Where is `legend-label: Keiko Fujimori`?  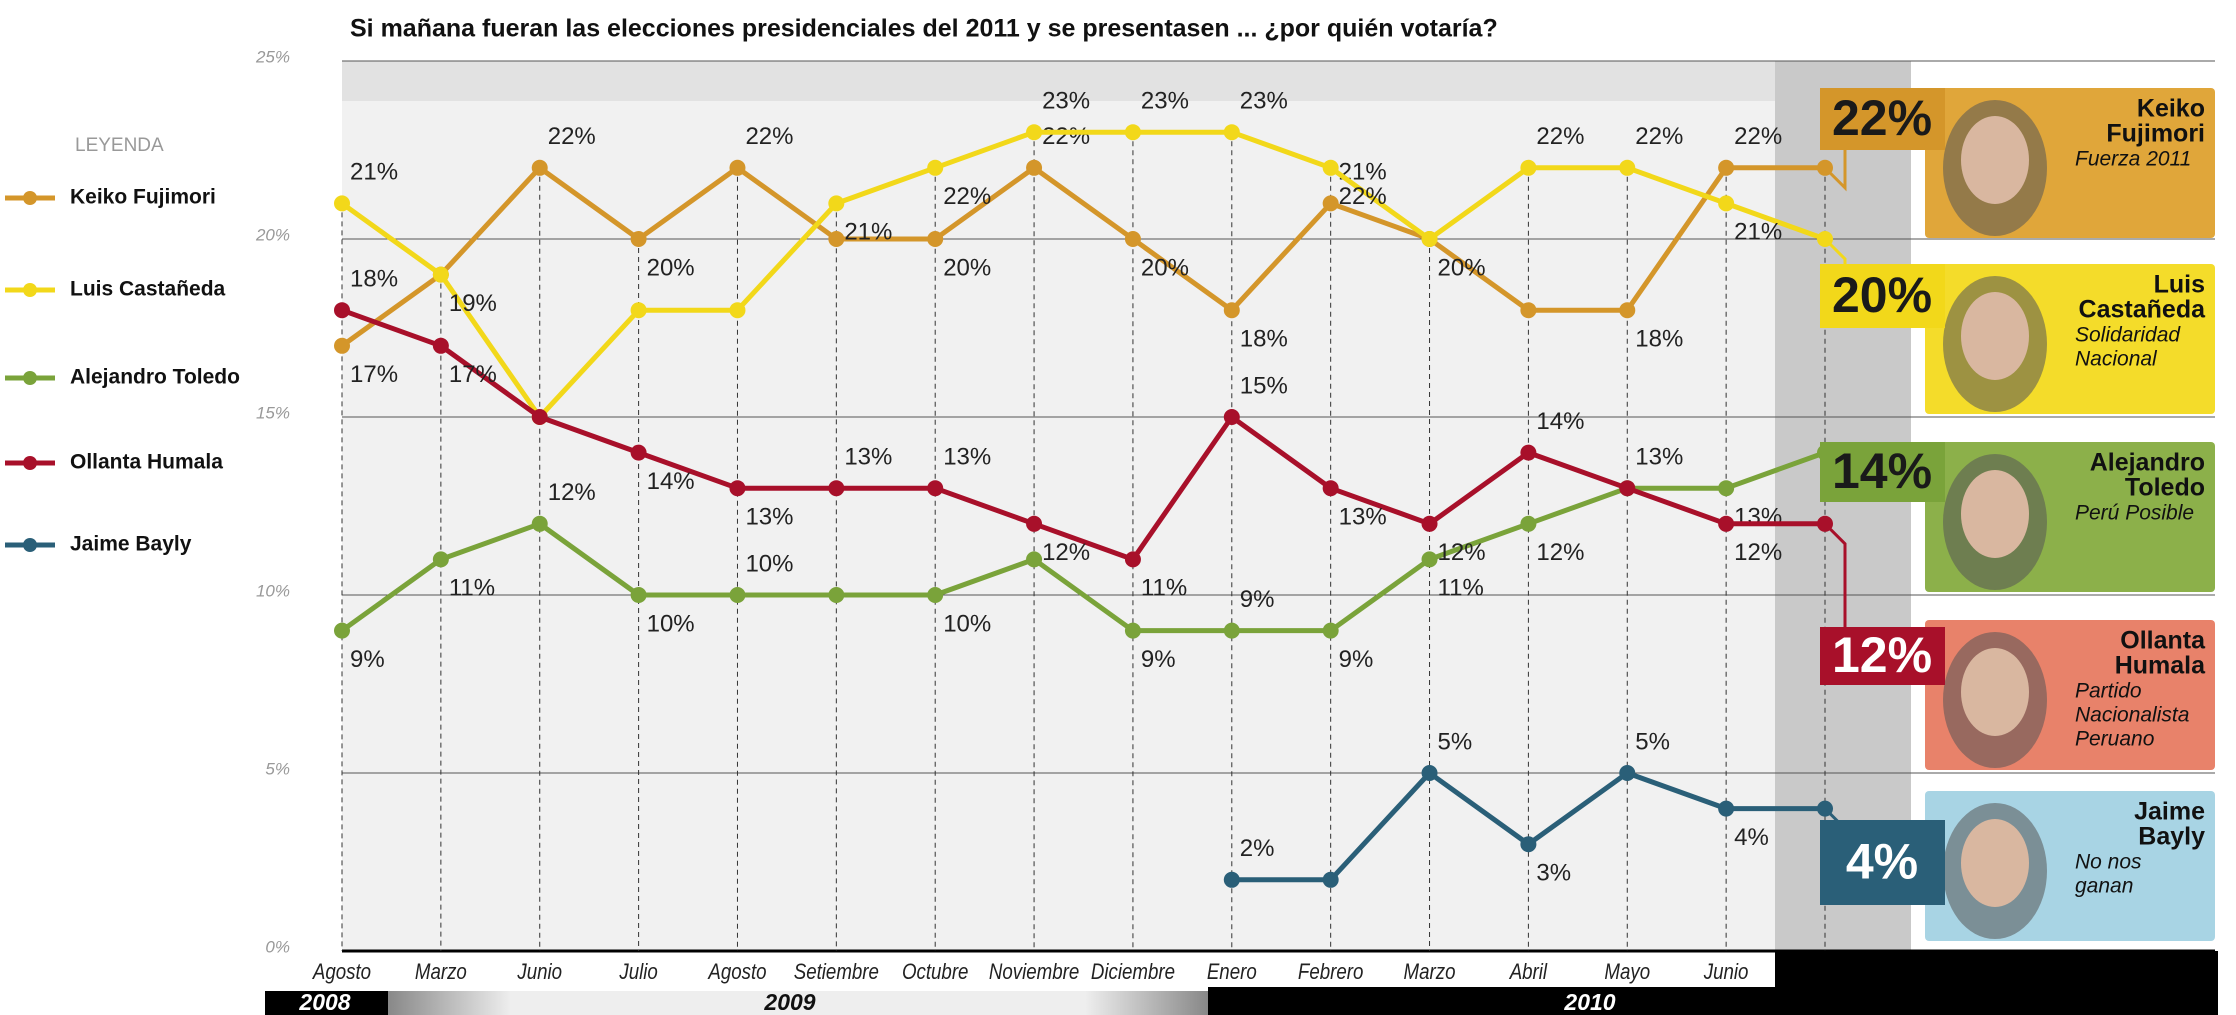 legend-label: Keiko Fujimori is located at coordinates (143, 197).